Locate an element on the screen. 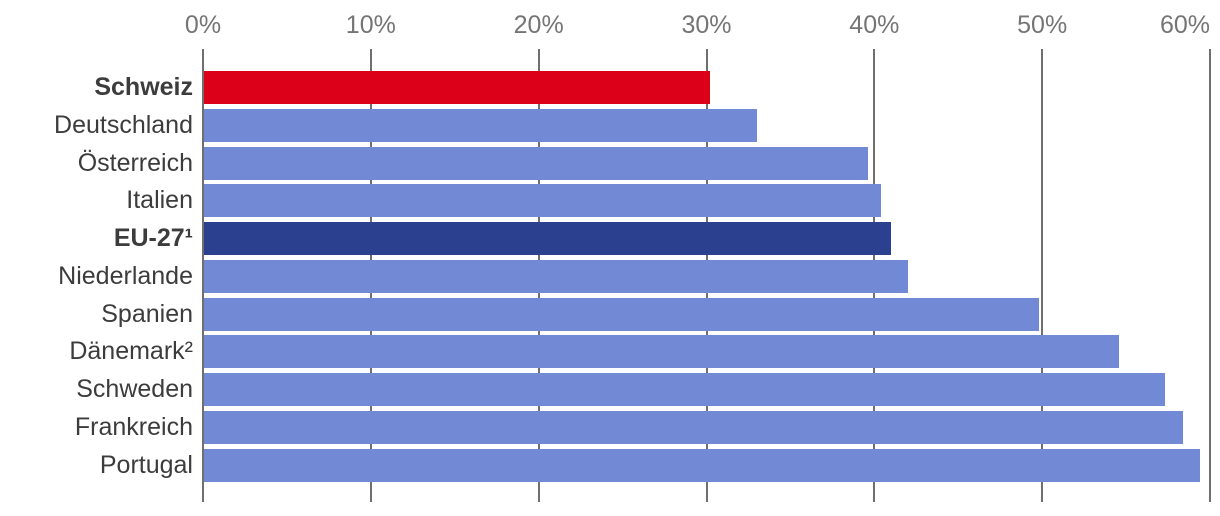 The image size is (1220, 516). x-axis-tick-label: 50% is located at coordinates (1042, 25).